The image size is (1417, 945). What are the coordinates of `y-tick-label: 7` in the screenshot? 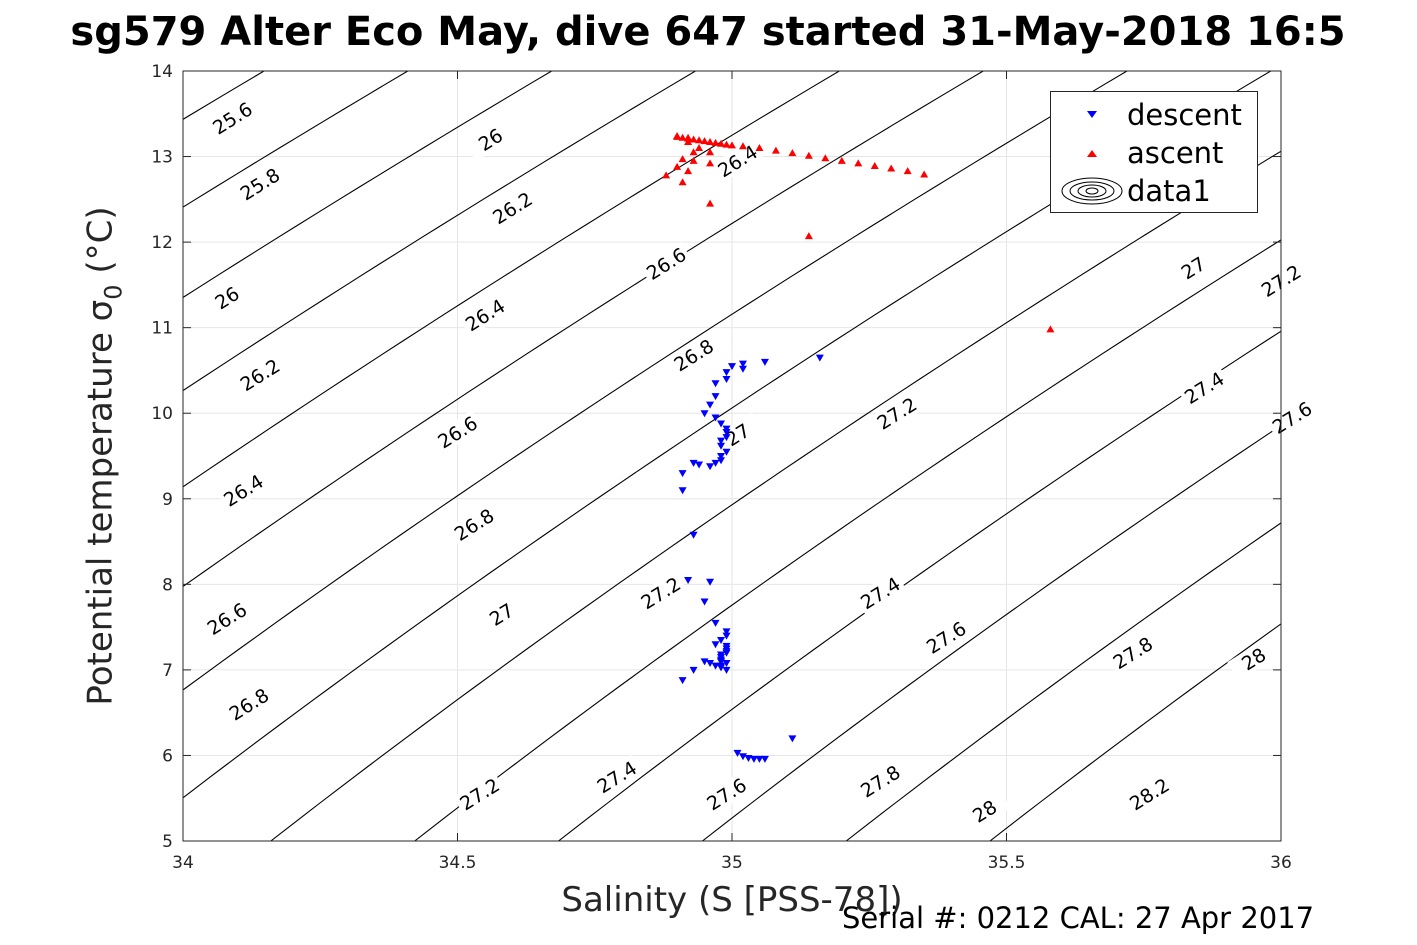 It's located at (167, 671).